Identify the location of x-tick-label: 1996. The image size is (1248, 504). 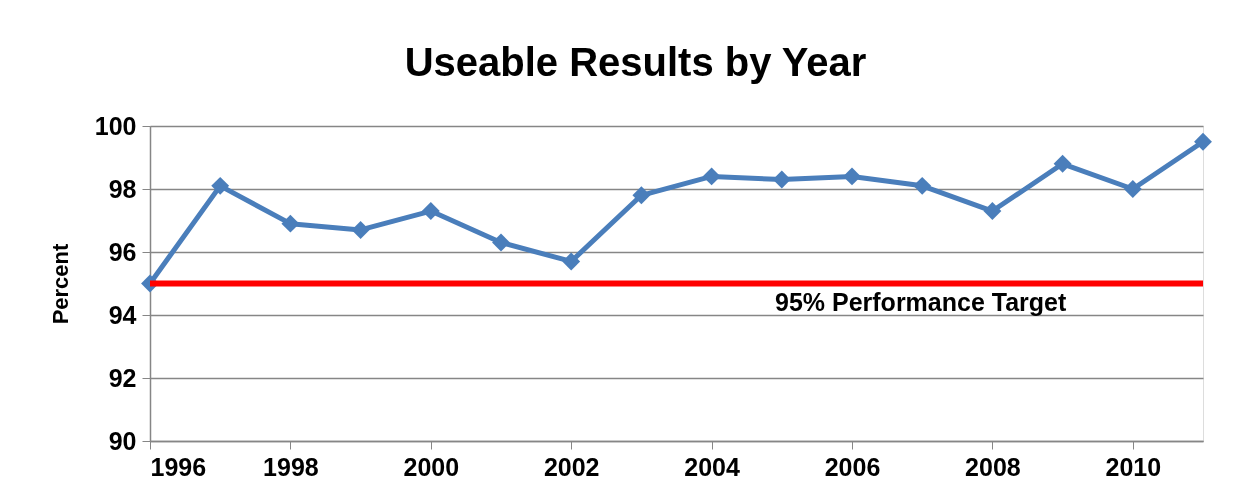
(178, 466).